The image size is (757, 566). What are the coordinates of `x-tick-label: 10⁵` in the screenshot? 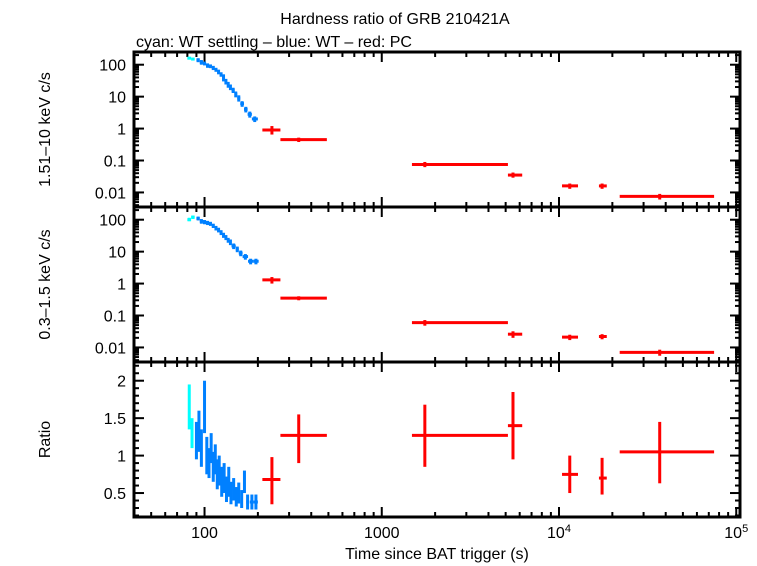 It's located at (736, 532).